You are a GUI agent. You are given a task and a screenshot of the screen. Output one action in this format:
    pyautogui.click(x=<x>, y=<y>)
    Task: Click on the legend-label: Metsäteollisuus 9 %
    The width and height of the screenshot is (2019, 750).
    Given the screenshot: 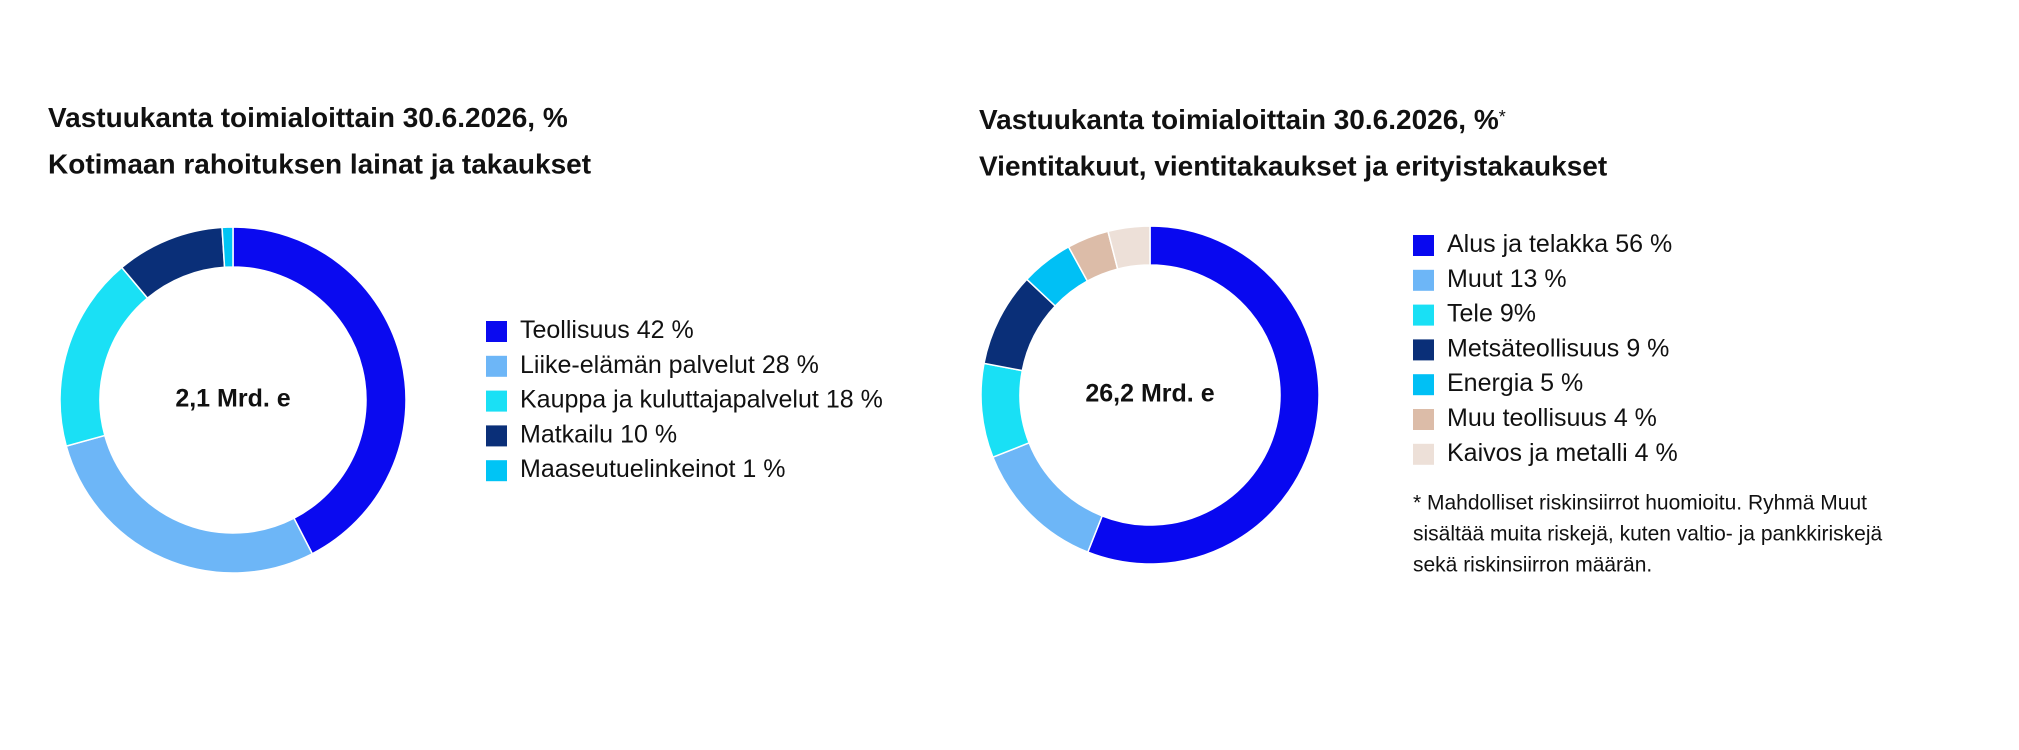 What is the action you would take?
    pyautogui.click(x=1558, y=348)
    